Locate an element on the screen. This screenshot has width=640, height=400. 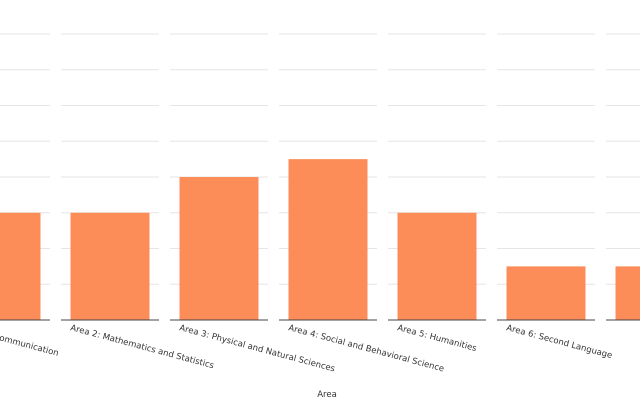
x-axis-title: Area is located at coordinates (327, 395).